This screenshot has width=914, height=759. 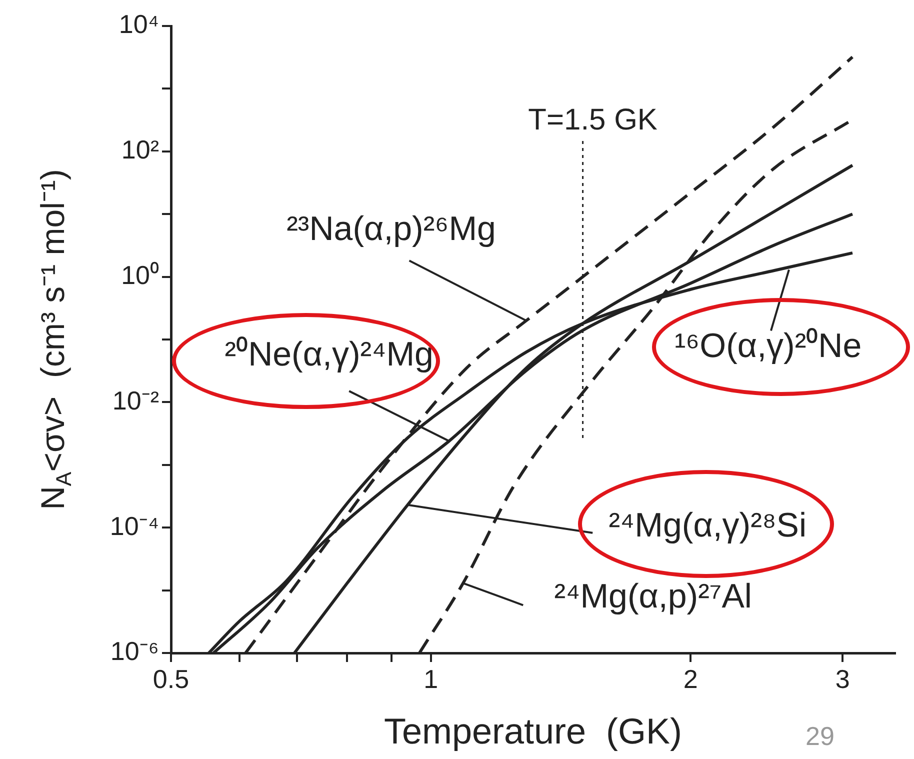 I want to click on annotation: ²⁰Ne(α,γ)²⁴Mg, so click(x=329, y=354).